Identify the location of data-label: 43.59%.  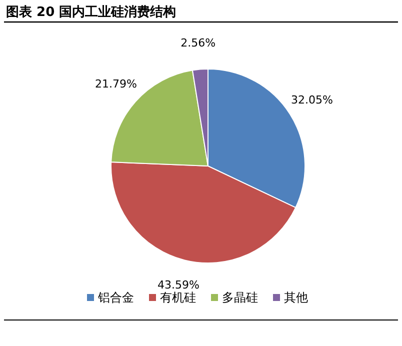
(179, 285).